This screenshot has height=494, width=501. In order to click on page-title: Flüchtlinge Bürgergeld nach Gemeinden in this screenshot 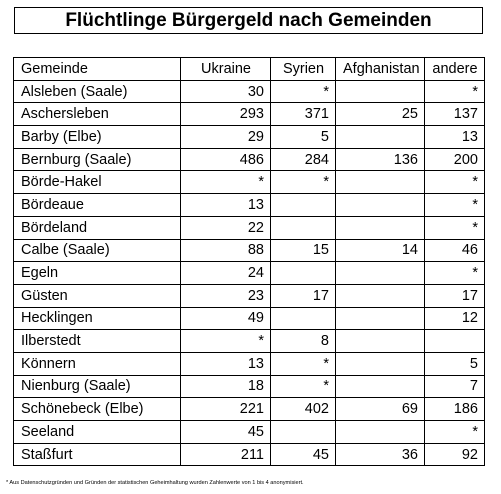, I will do `click(248, 20)`.